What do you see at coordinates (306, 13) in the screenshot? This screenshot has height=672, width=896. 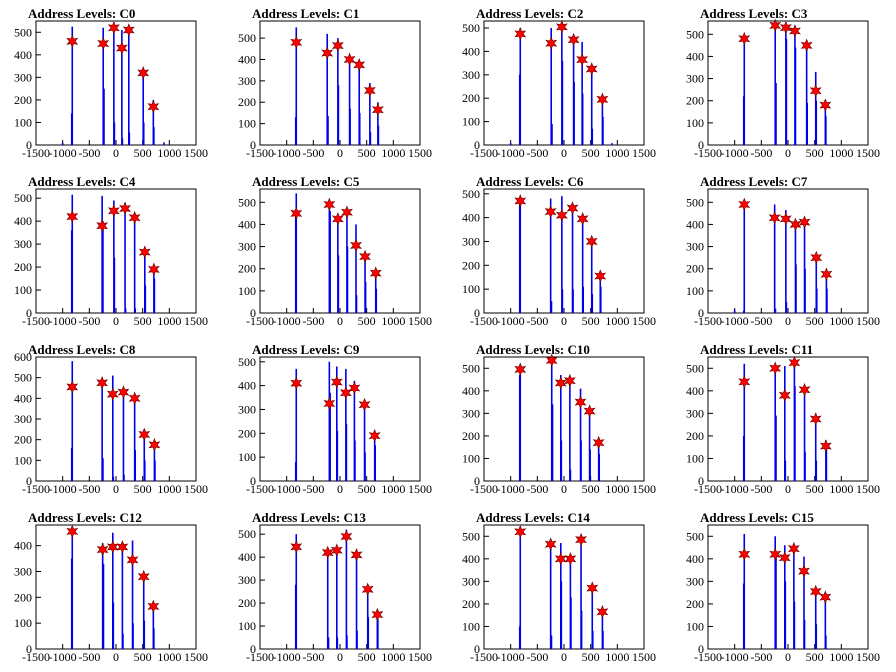 I see `chart-title: Address Levels: C1` at bounding box center [306, 13].